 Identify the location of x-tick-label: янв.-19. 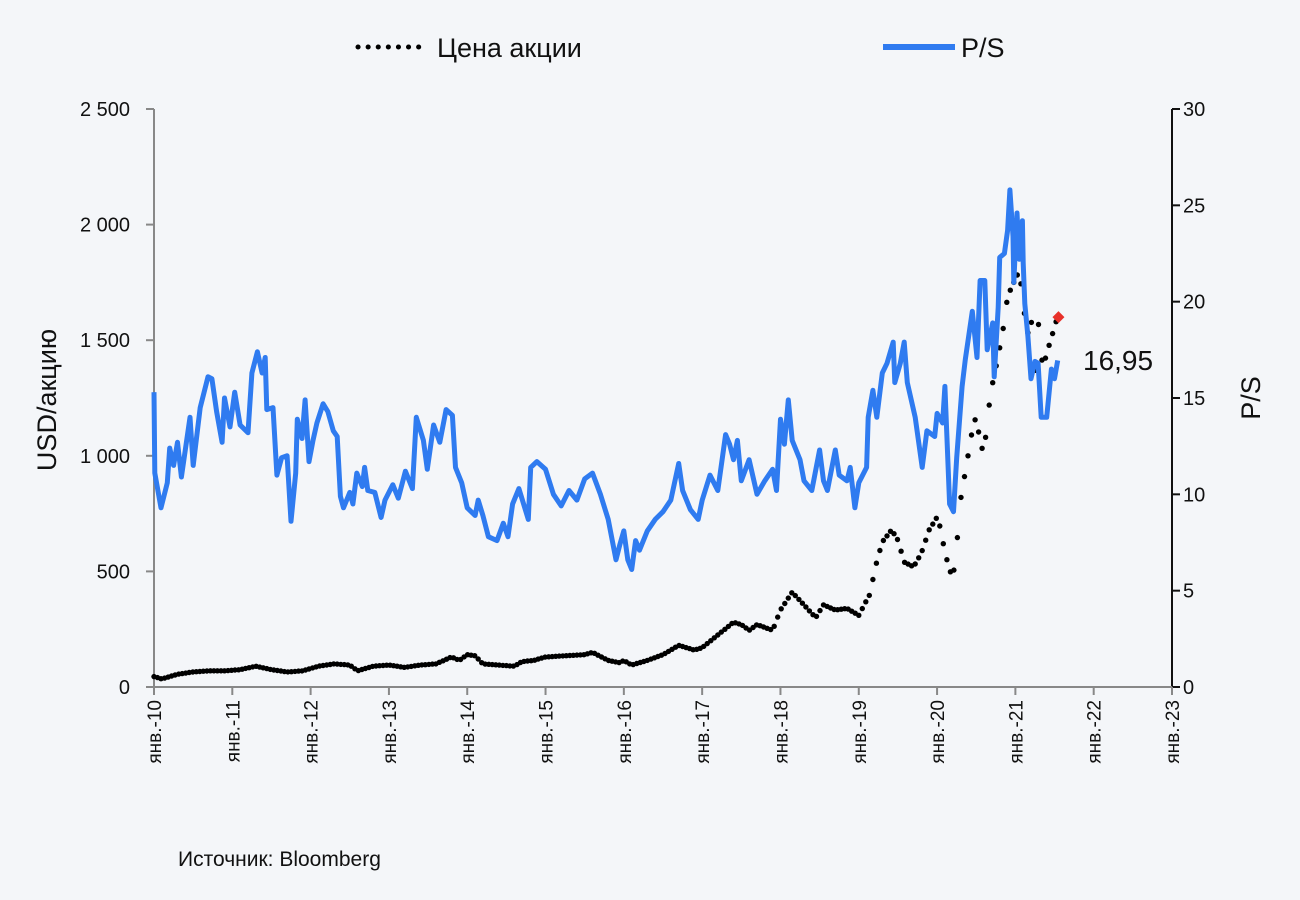
(860, 732).